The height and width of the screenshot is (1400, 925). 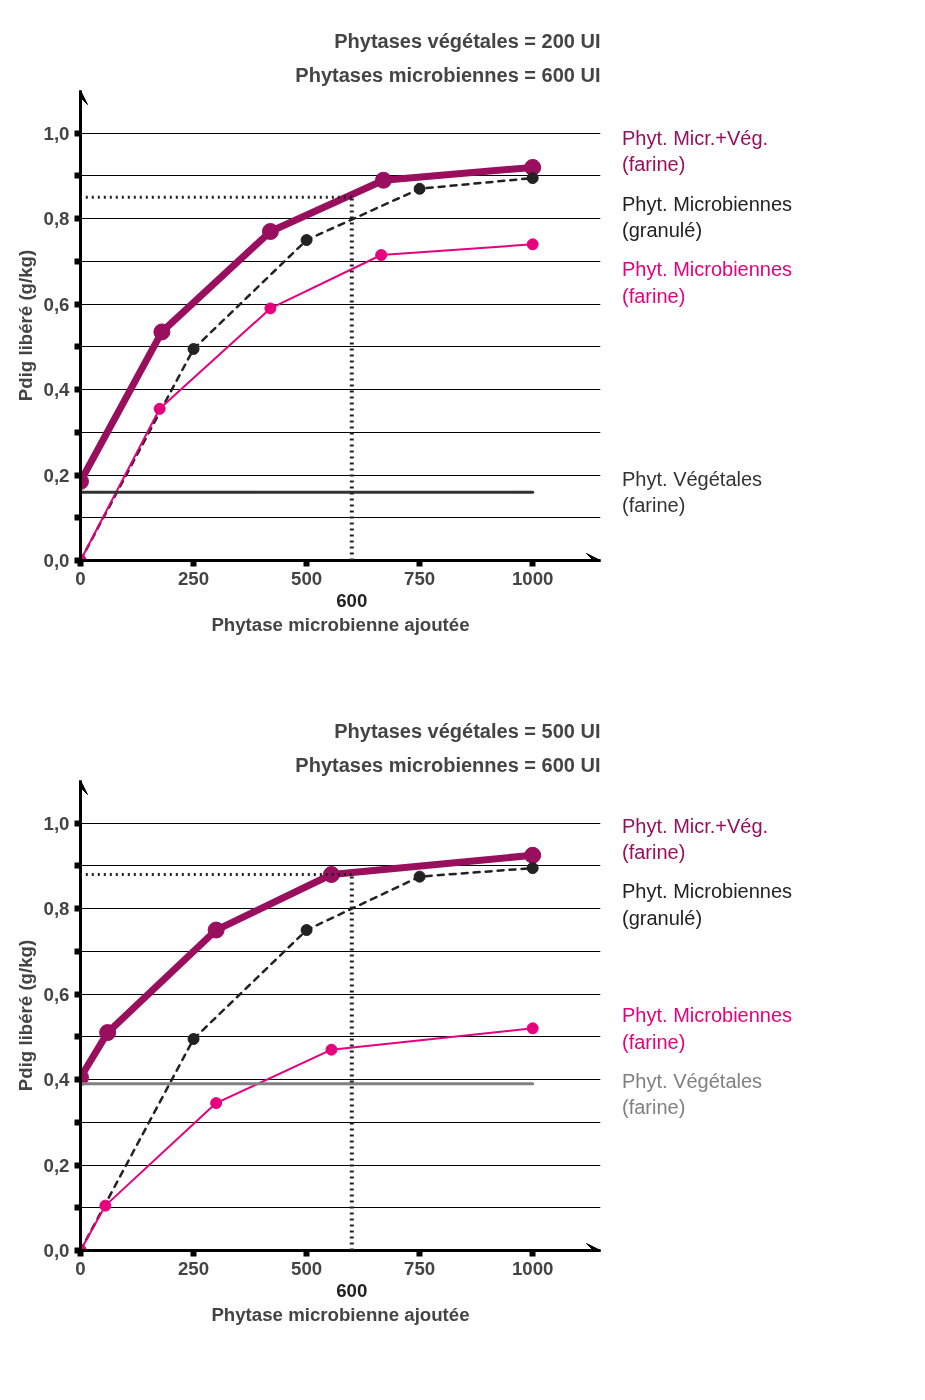 I want to click on chart-title: Phytases végétales = 500 UI, so click(x=467, y=730).